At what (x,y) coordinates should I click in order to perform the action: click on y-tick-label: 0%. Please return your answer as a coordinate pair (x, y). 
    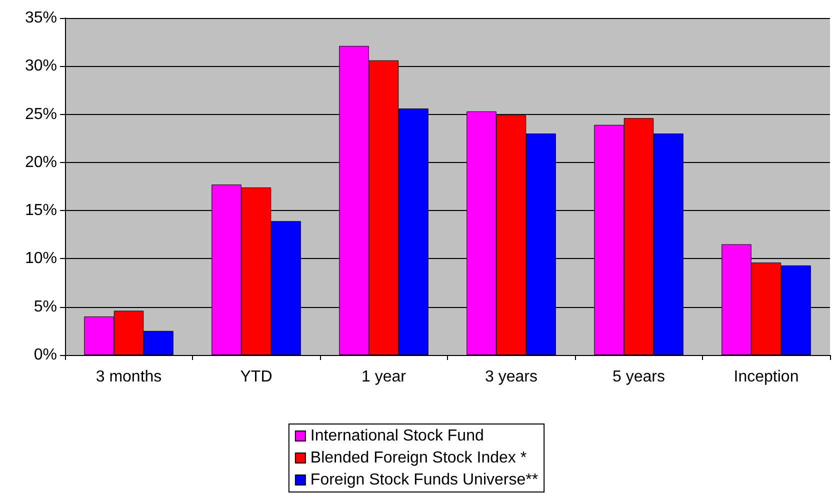
    Looking at the image, I should click on (45, 355).